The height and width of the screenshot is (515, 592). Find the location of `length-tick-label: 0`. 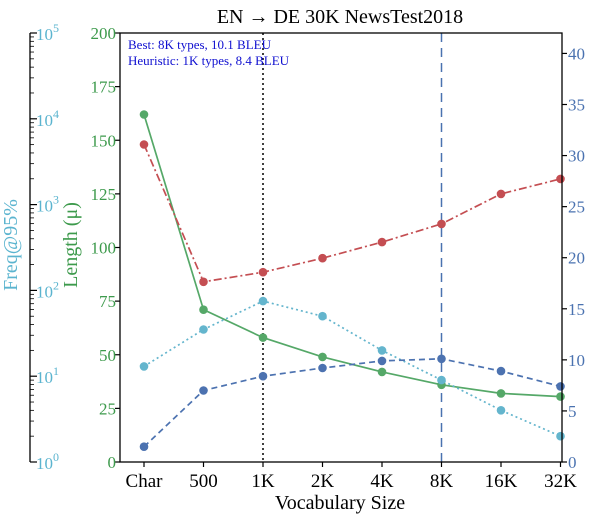

length-tick-label: 0 is located at coordinates (112, 462).